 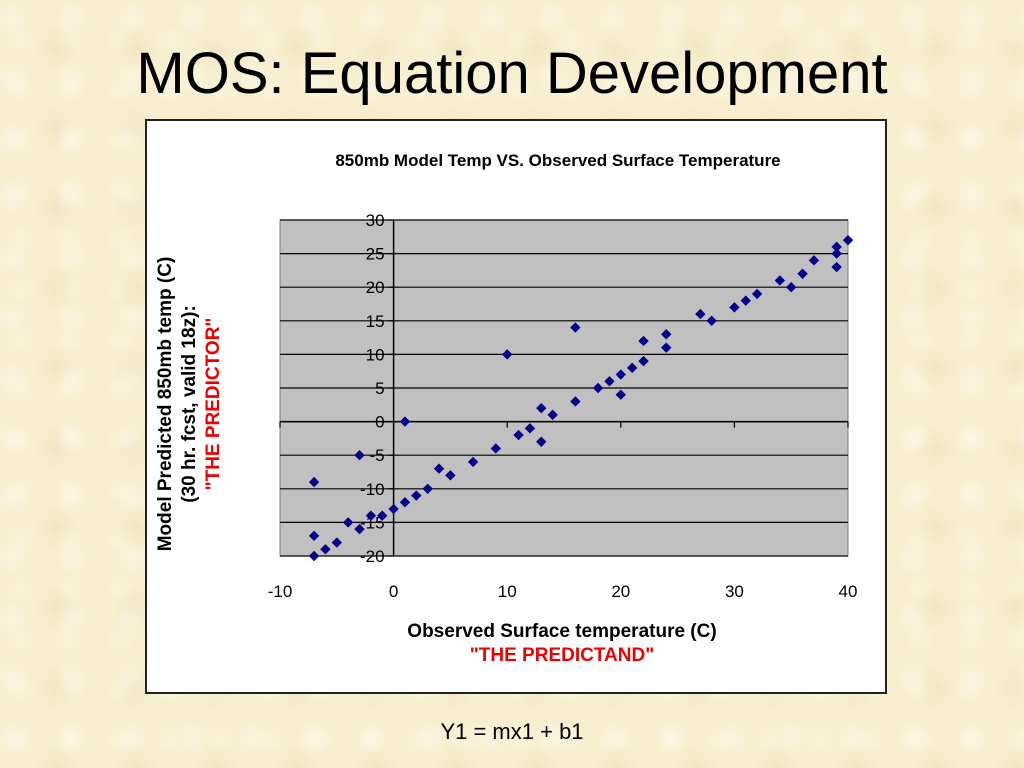 What do you see at coordinates (376, 455) in the screenshot?
I see `y-tick-label: -5` at bounding box center [376, 455].